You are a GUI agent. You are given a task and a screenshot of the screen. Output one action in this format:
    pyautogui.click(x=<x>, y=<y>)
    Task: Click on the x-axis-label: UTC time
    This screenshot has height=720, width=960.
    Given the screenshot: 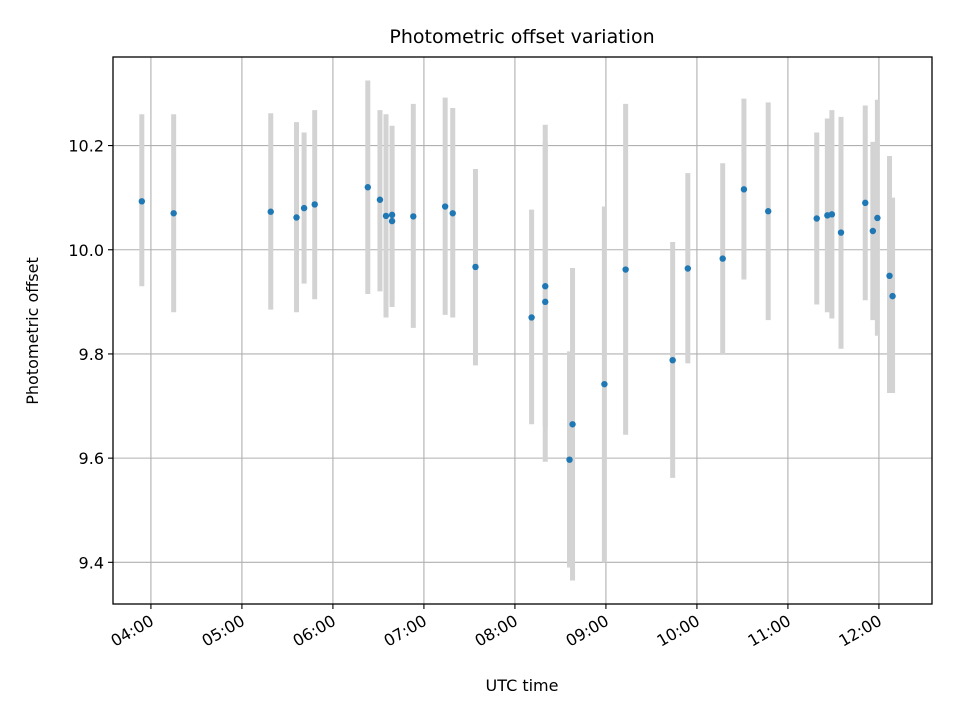 What is the action you would take?
    pyautogui.click(x=522, y=685)
    